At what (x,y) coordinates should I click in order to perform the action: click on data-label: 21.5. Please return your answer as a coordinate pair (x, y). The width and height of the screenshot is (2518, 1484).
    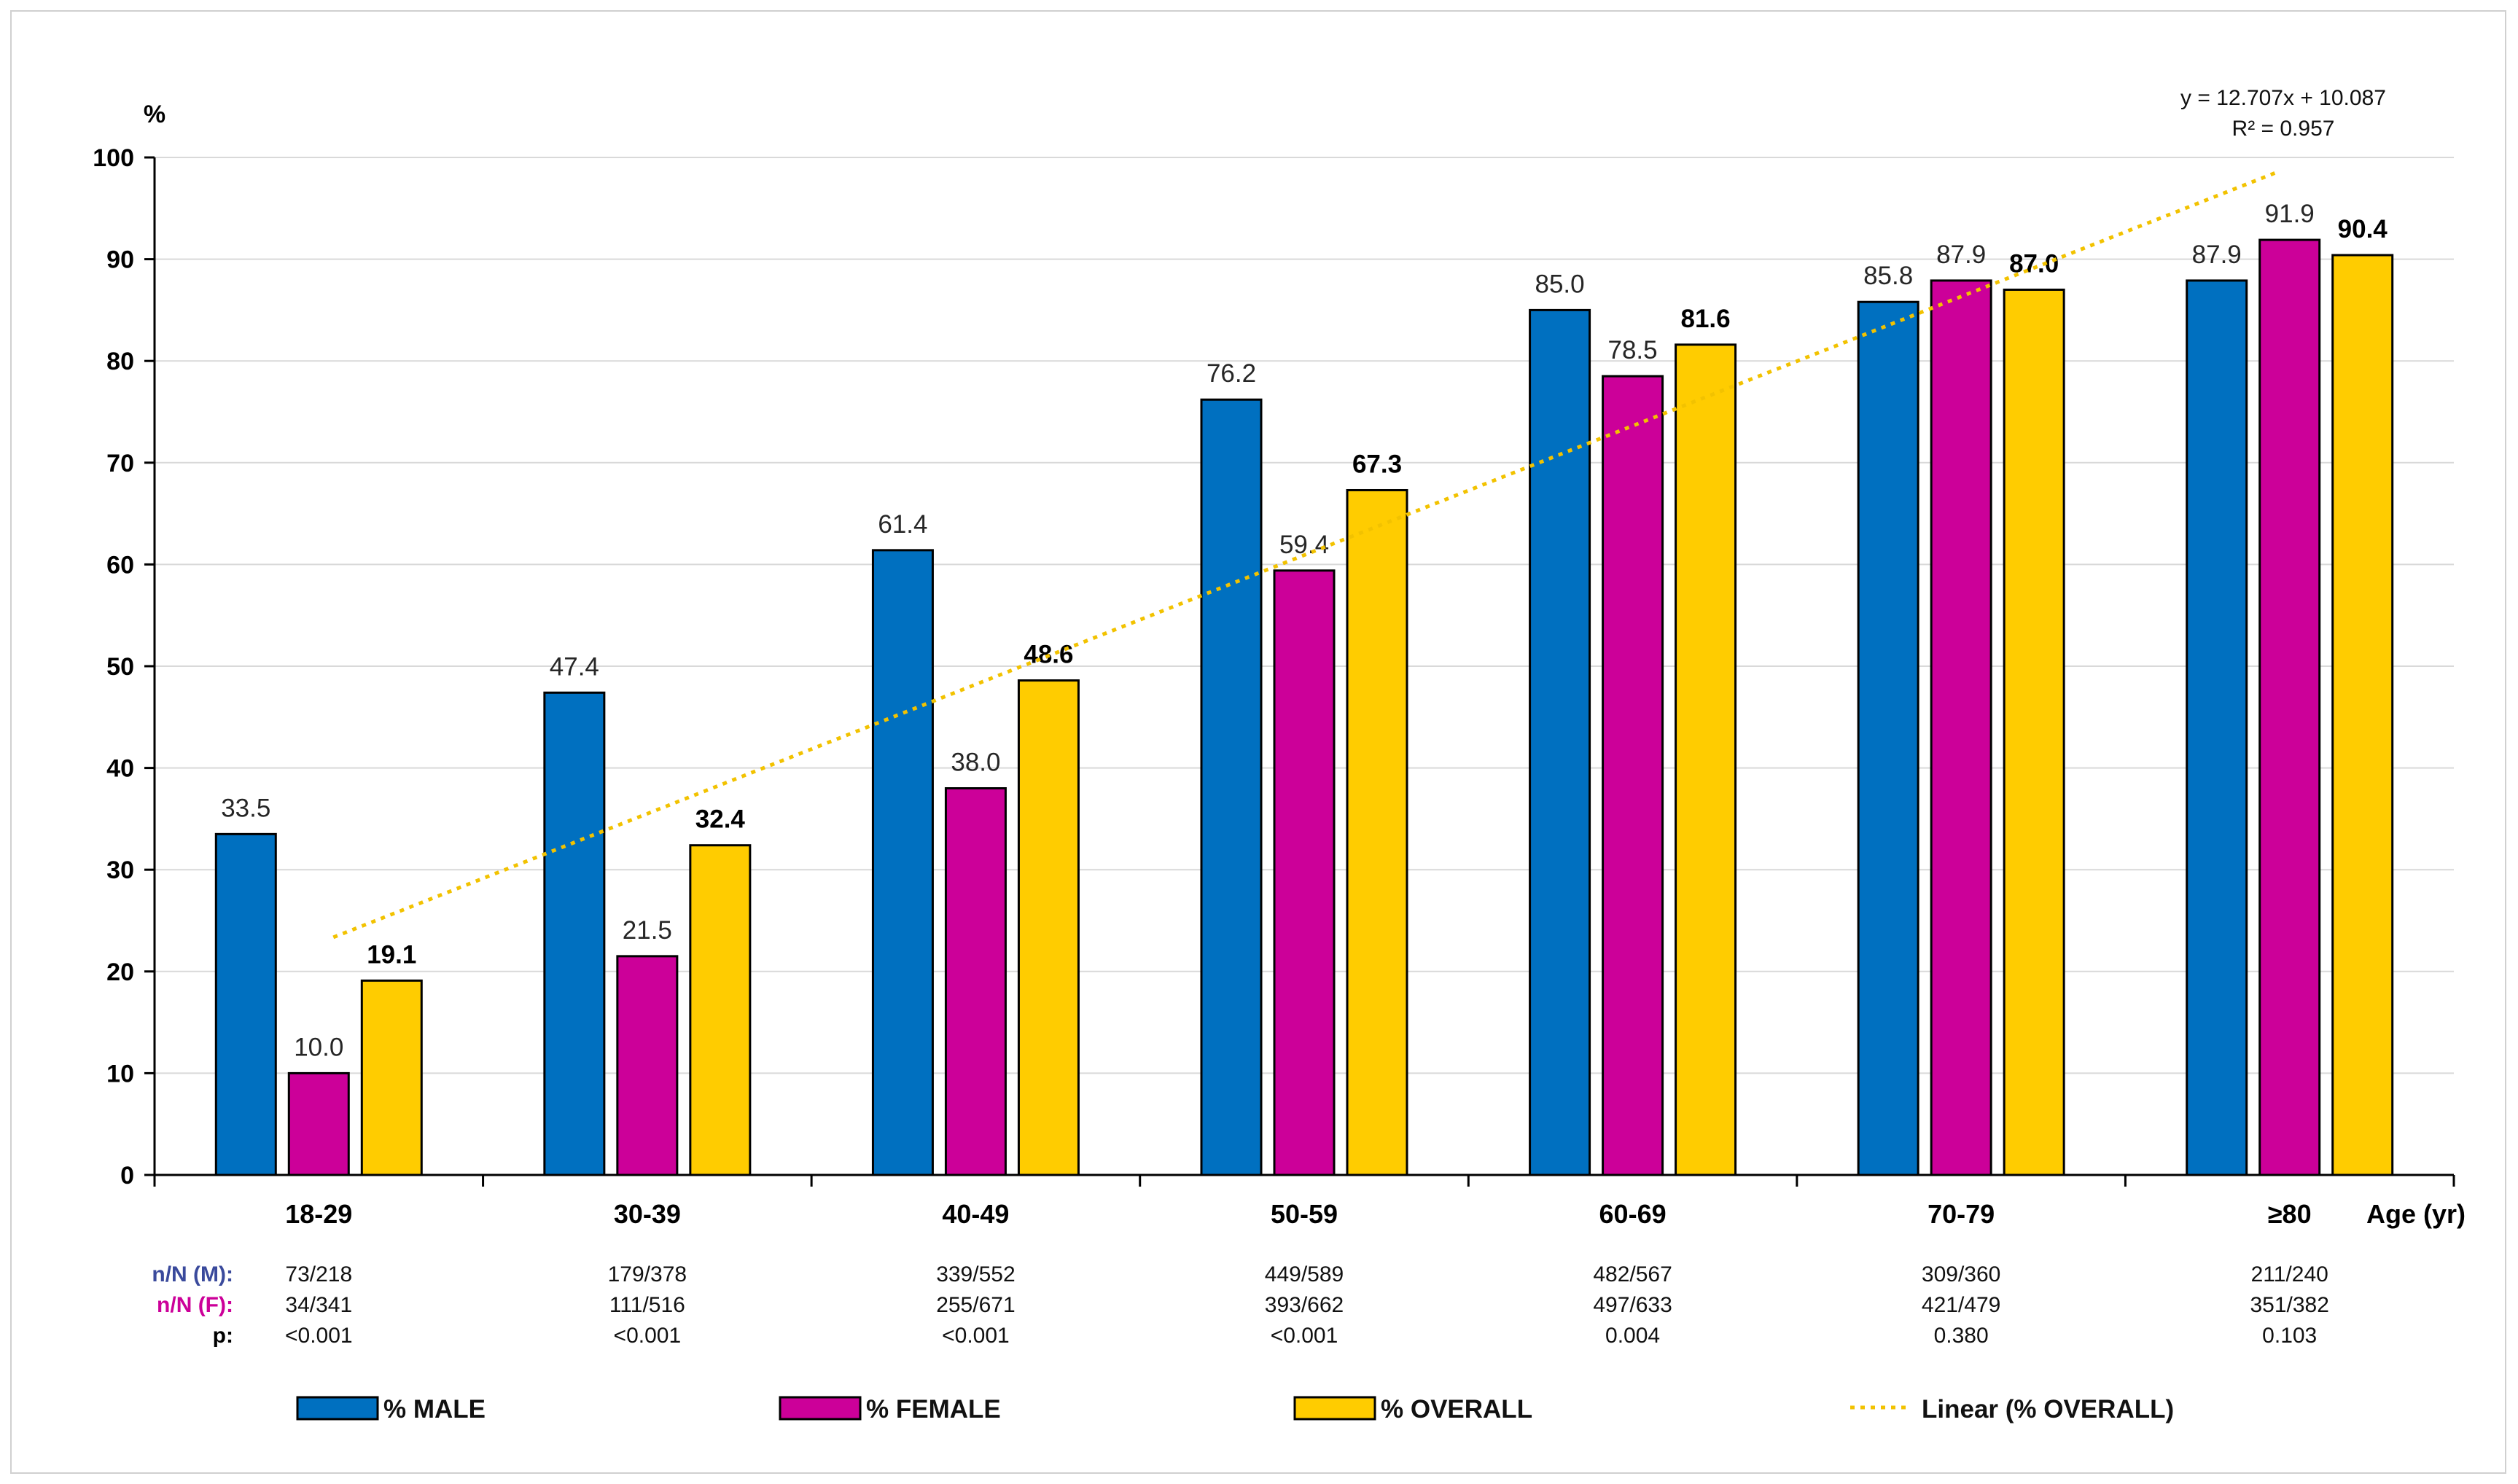
    Looking at the image, I should click on (647, 930).